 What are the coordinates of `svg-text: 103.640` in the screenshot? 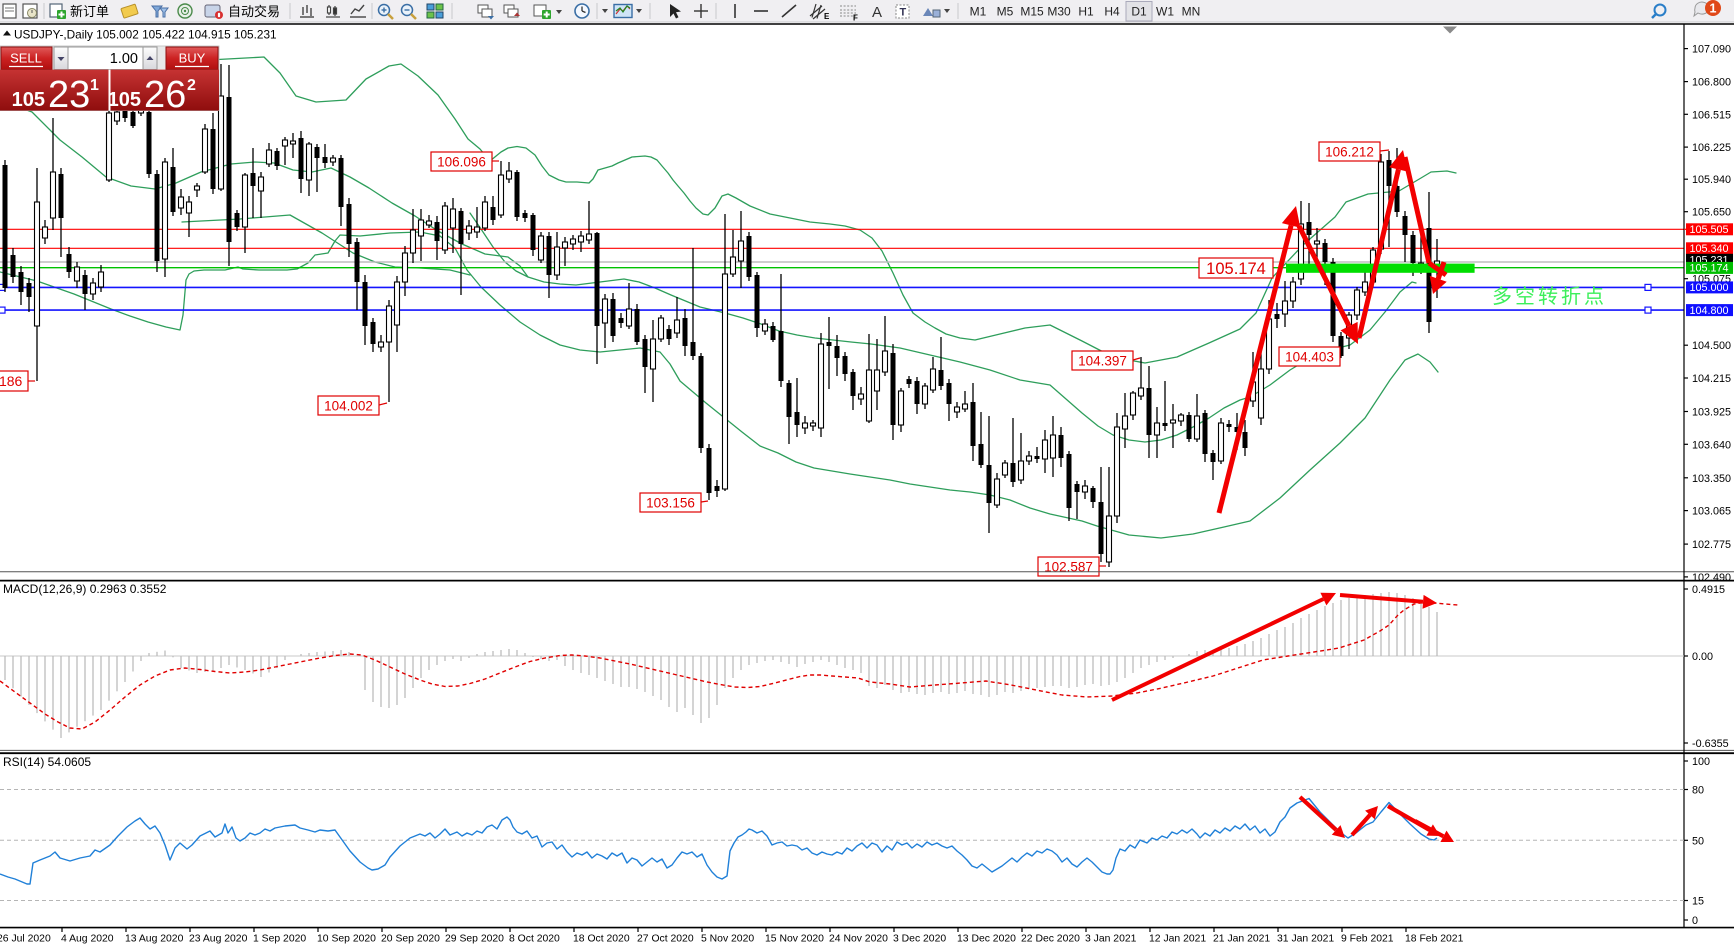 It's located at (1711, 445).